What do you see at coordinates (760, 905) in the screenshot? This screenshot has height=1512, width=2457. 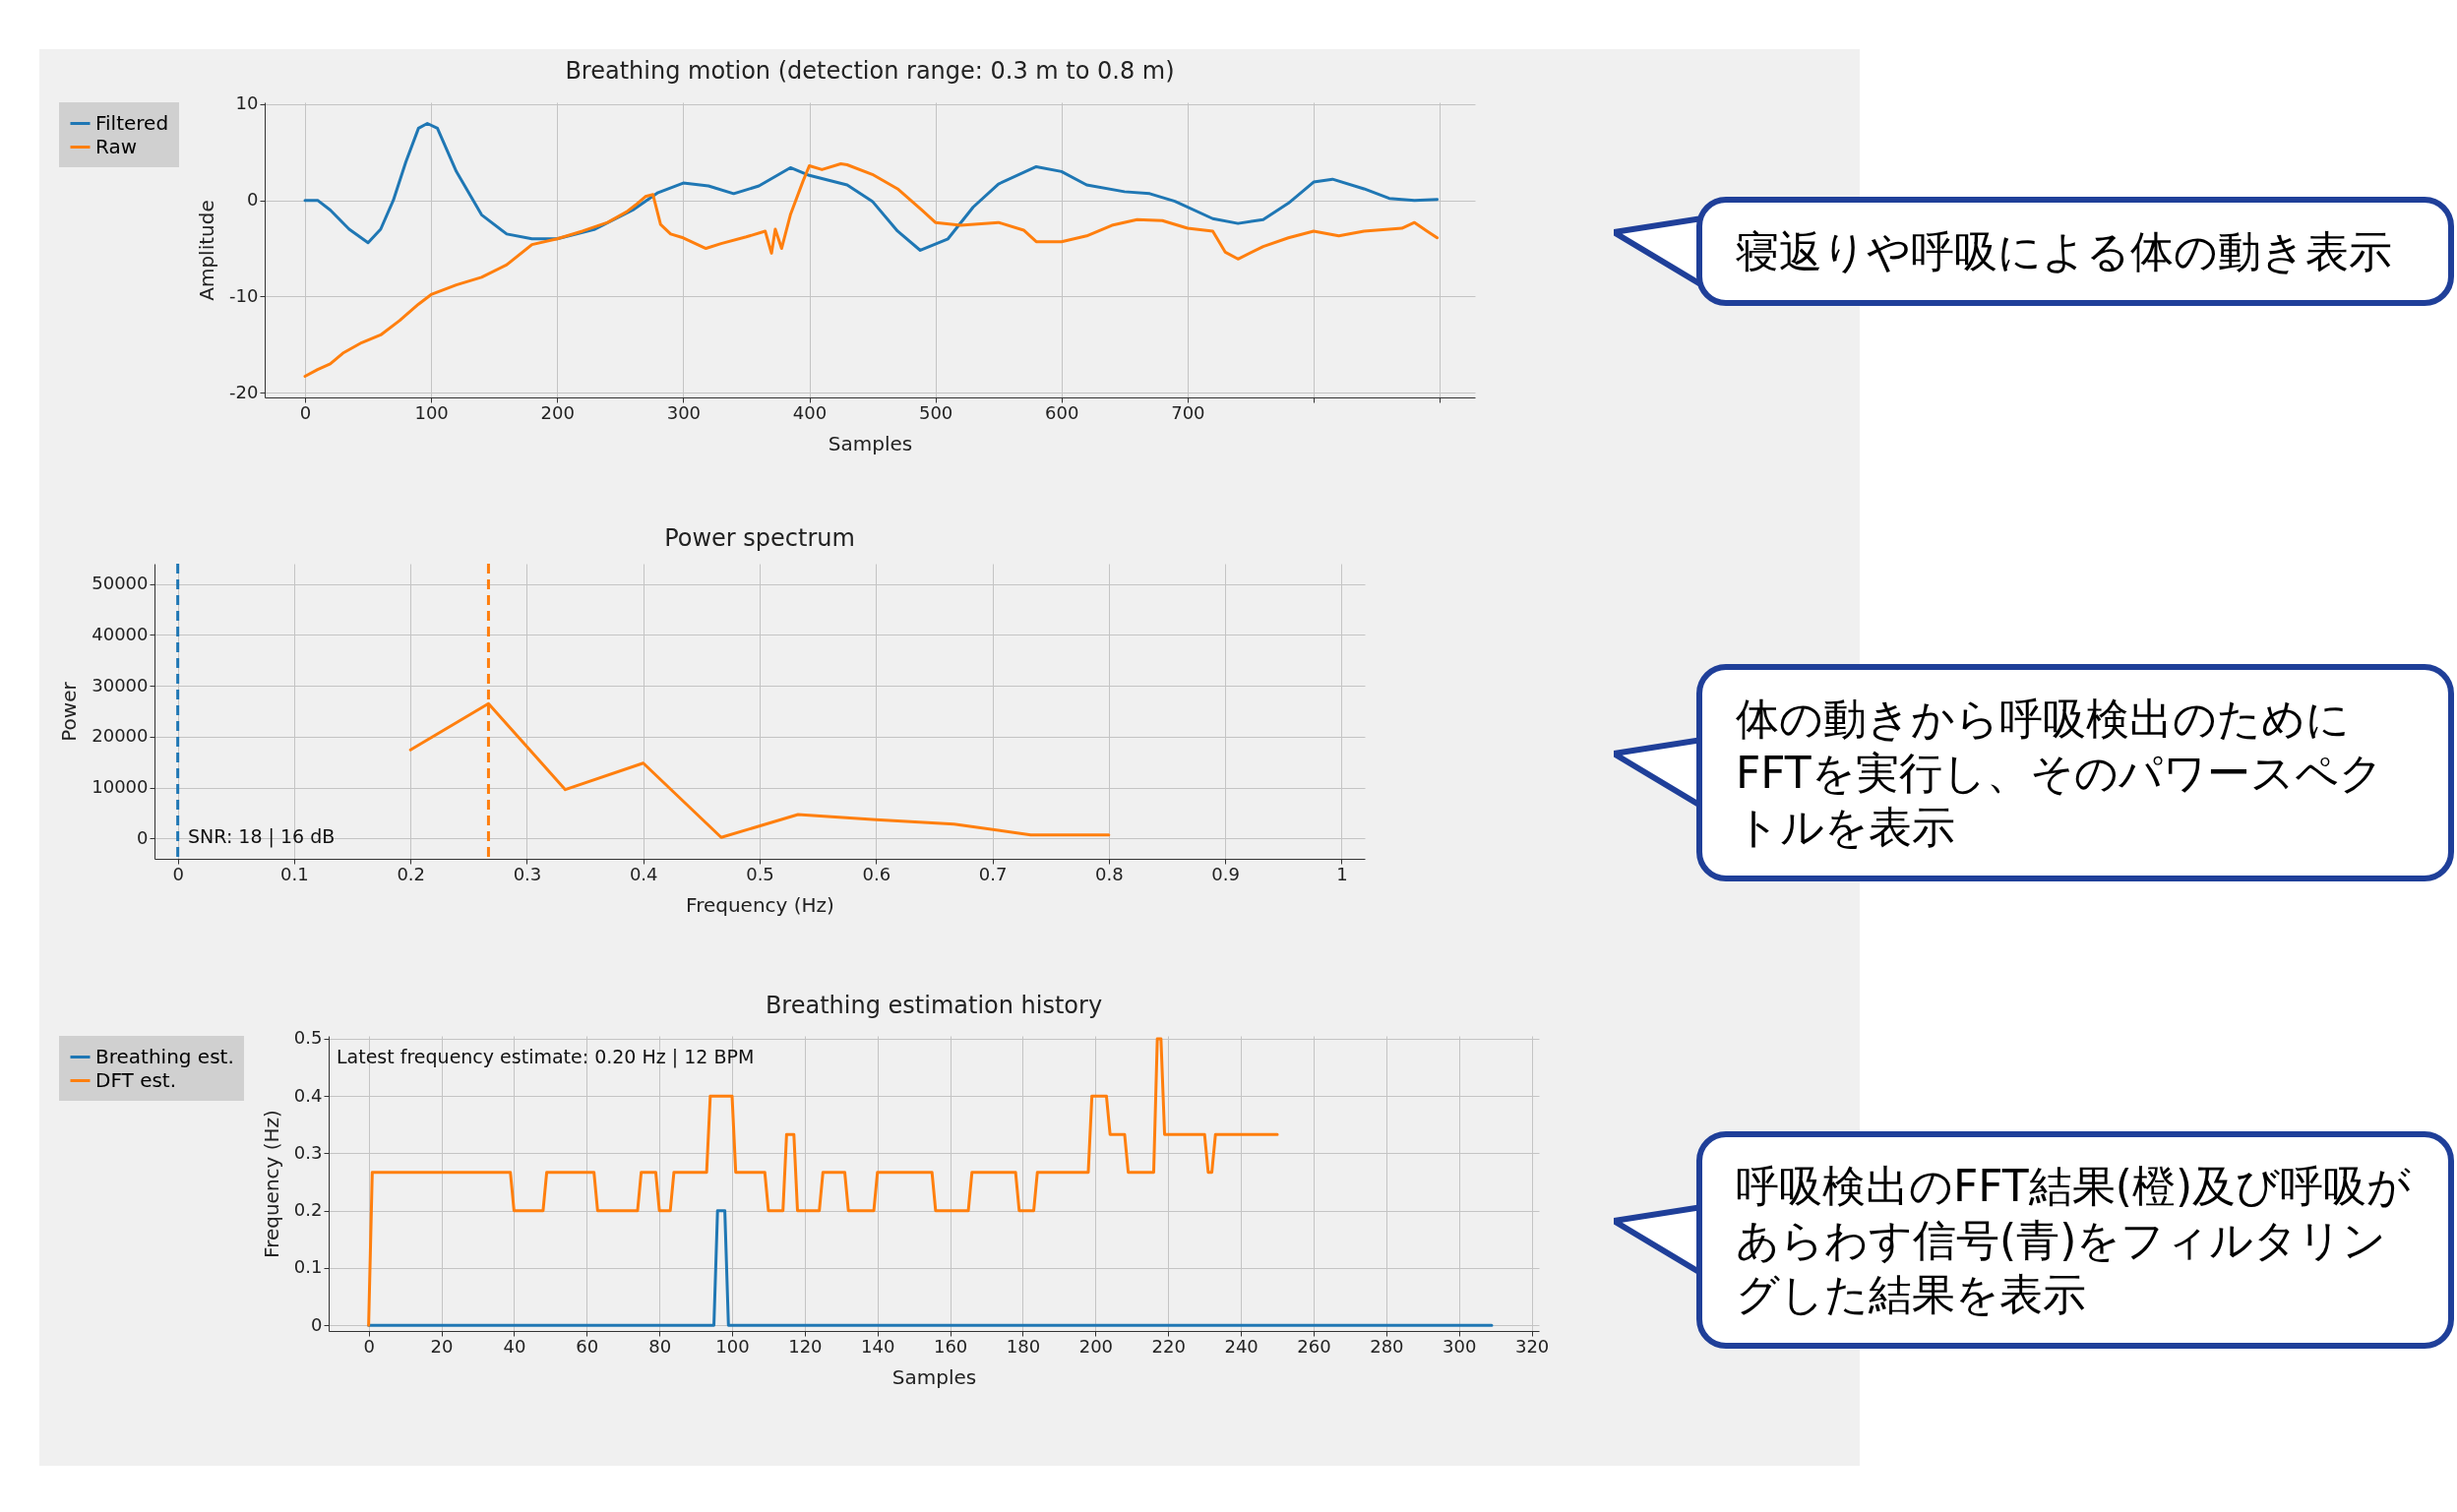 I see `x-axis-title: Frequency (Hz)` at bounding box center [760, 905].